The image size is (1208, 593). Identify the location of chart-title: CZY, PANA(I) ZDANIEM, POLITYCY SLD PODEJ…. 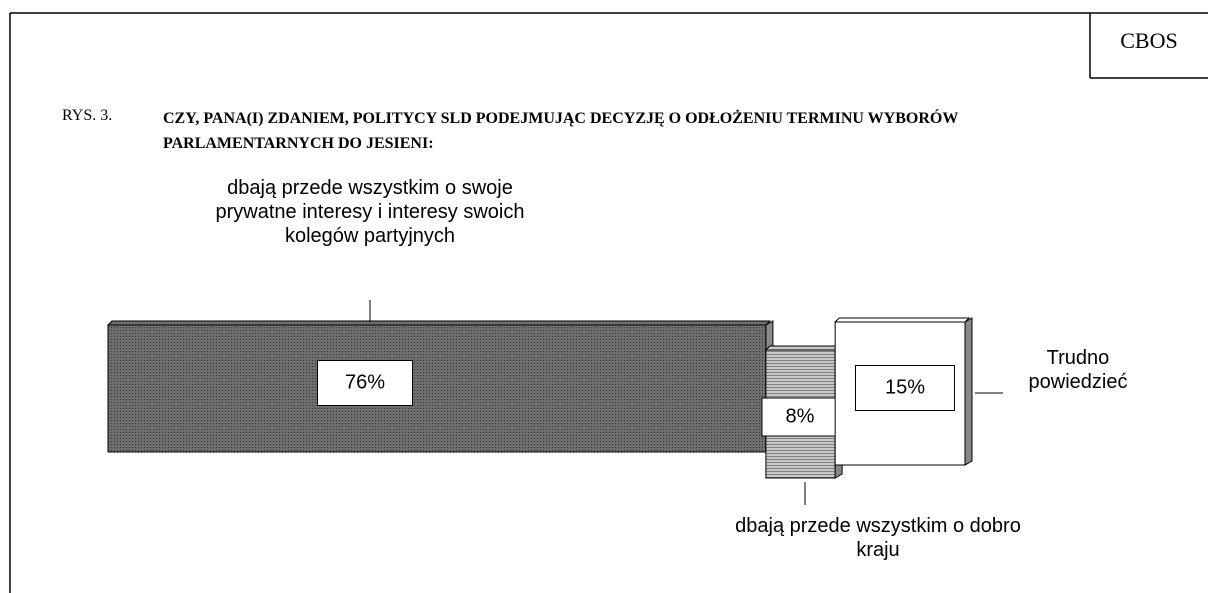
(561, 131).